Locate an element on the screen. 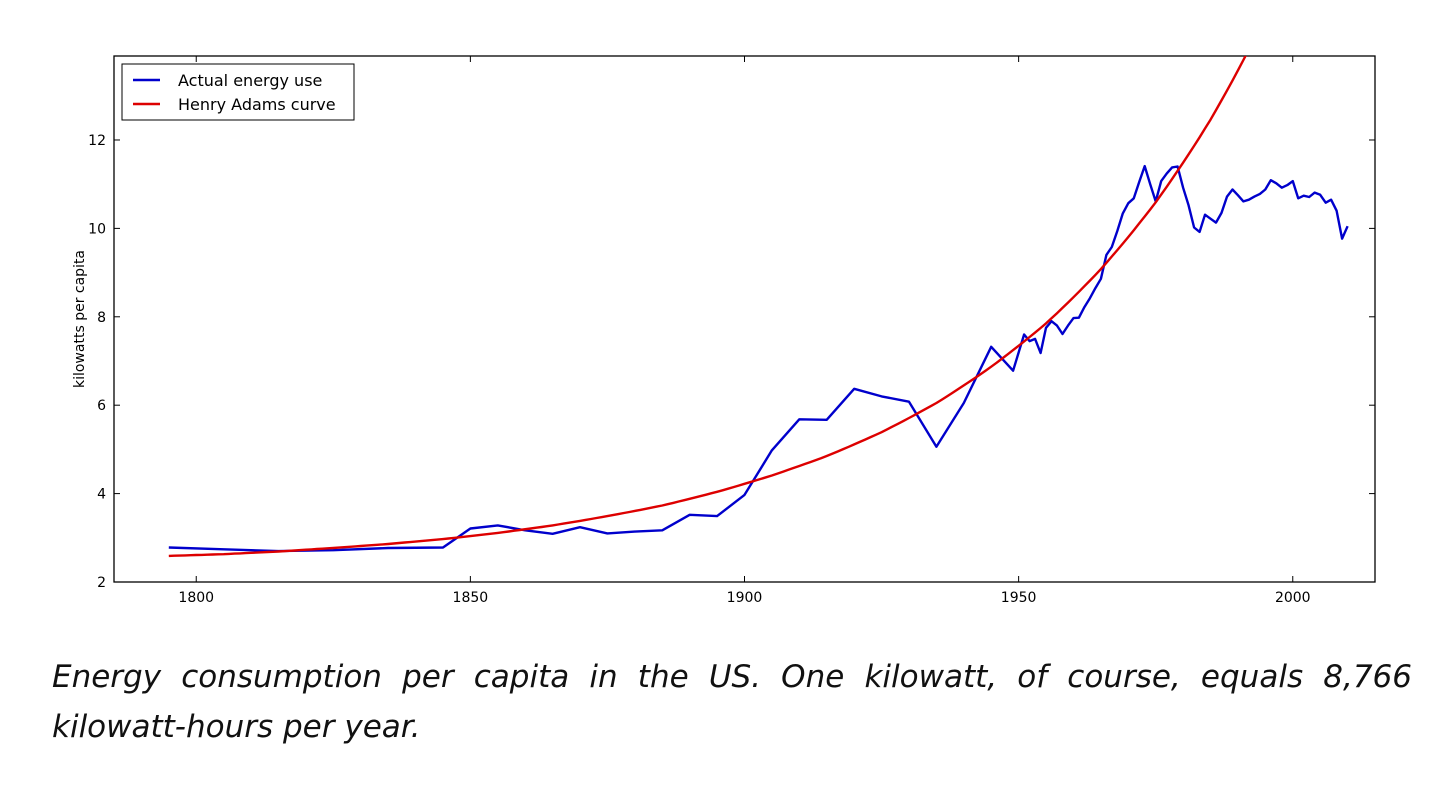 The width and height of the screenshot is (1456, 789). x-tick-label-2000: 2000 is located at coordinates (1293, 598).